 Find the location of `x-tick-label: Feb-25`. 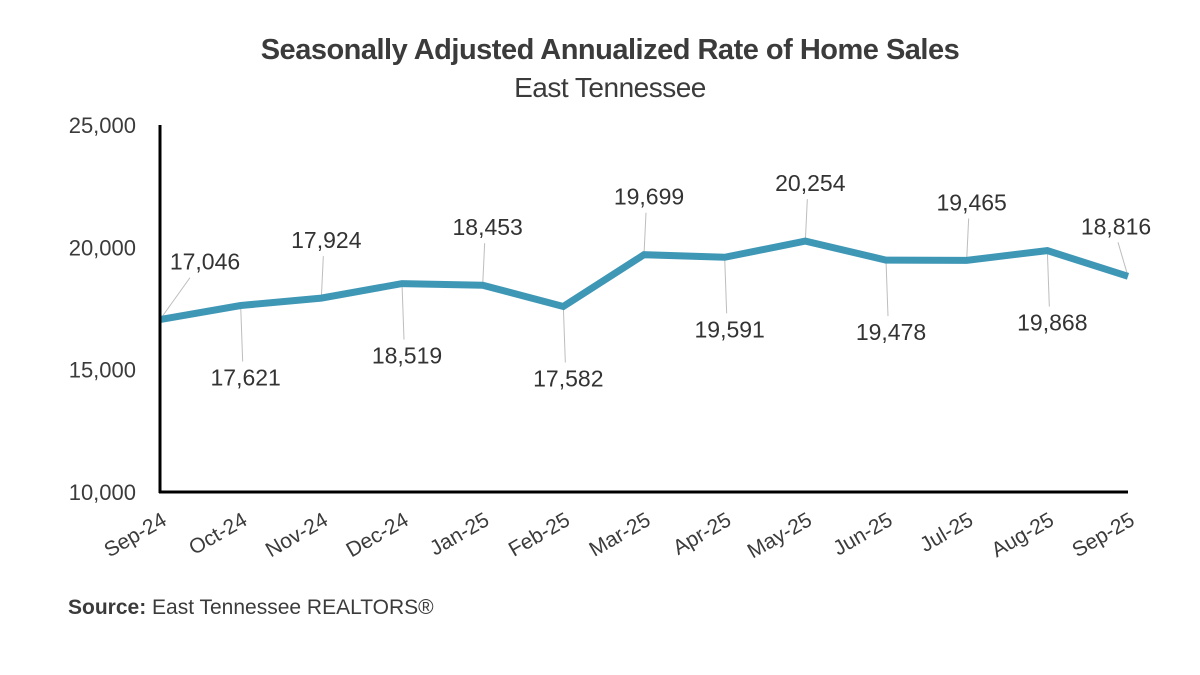

x-tick-label: Feb-25 is located at coordinates (539, 534).